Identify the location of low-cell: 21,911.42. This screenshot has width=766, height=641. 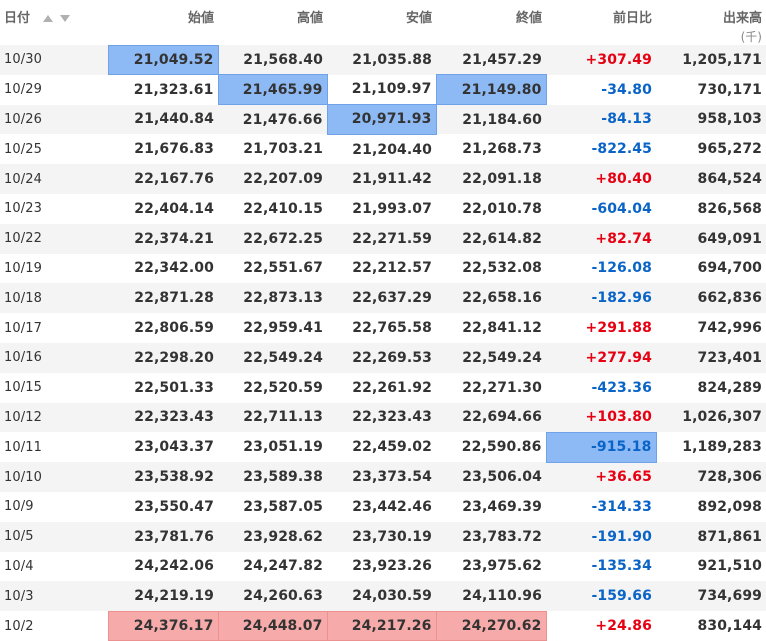
(381, 179).